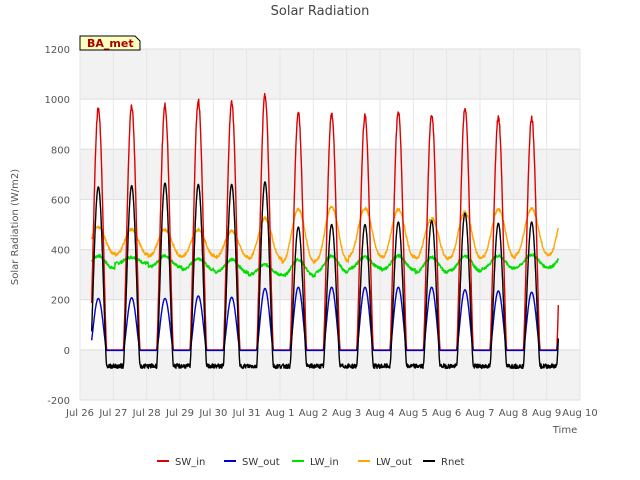  Describe the element at coordinates (79, 413) in the screenshot. I see `x-tick-label: Jul 26` at that location.